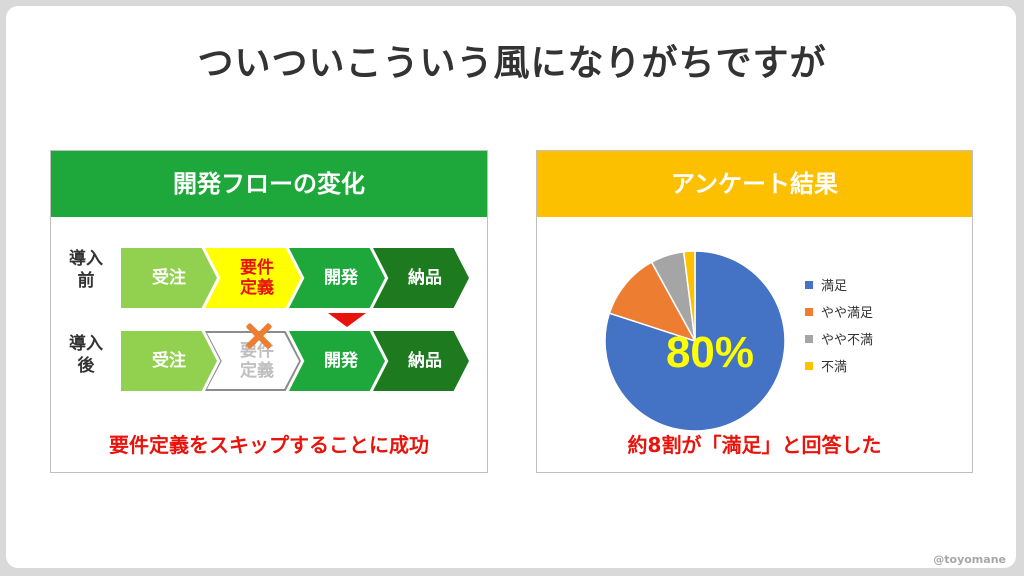 This screenshot has height=576, width=1024. What do you see at coordinates (86, 270) in the screenshot?
I see `before-row-label: 導入 前` at bounding box center [86, 270].